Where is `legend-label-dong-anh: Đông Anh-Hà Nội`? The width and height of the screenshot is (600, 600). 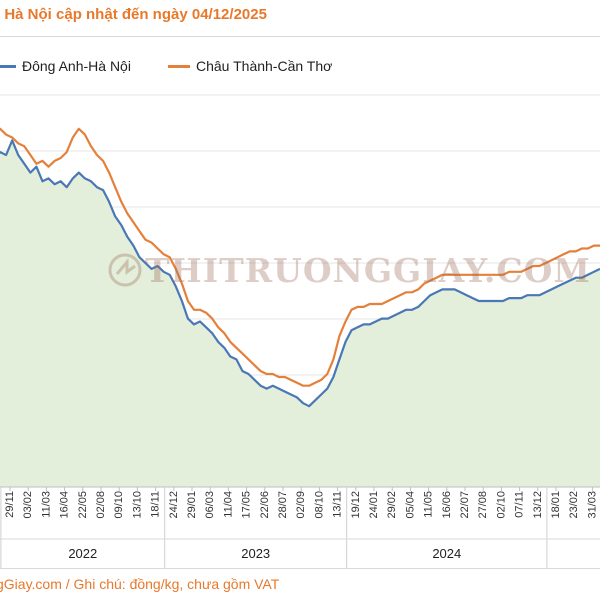 legend-label-dong-anh: Đông Anh-Hà Nội is located at coordinates (76, 66).